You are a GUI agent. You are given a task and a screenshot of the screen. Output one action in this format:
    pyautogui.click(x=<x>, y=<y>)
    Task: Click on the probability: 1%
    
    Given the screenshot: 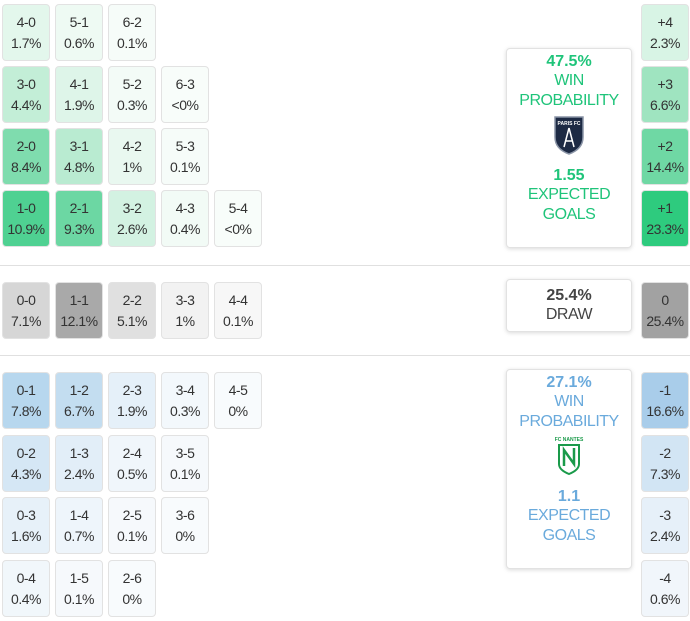 What is the action you would take?
    pyautogui.click(x=132, y=166)
    